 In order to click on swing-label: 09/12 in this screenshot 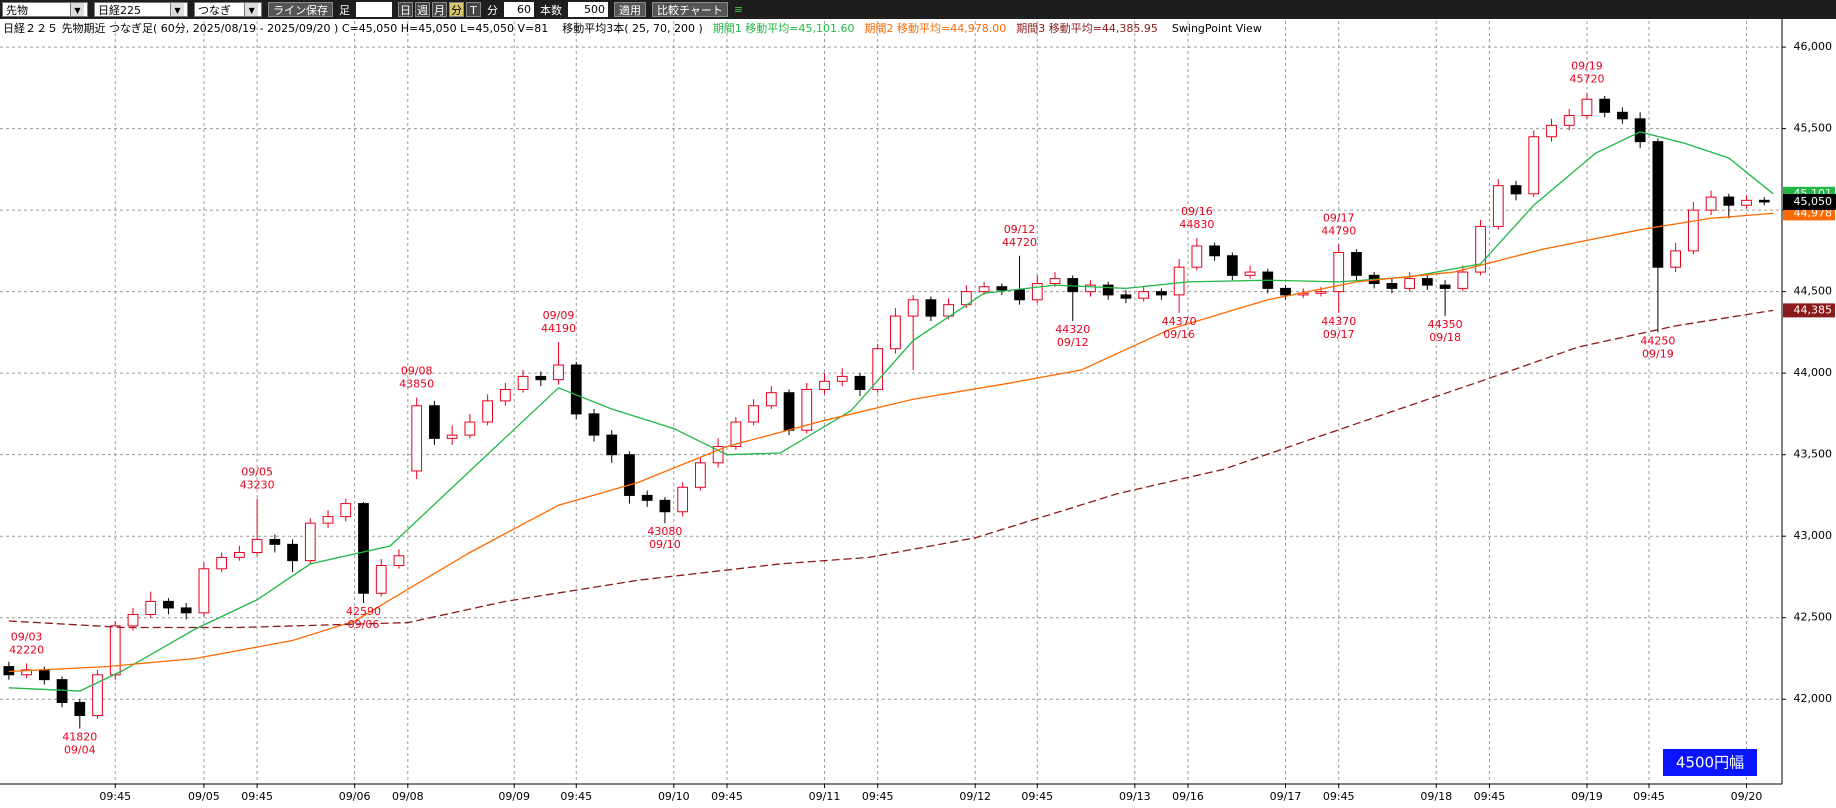, I will do `click(1073, 342)`.